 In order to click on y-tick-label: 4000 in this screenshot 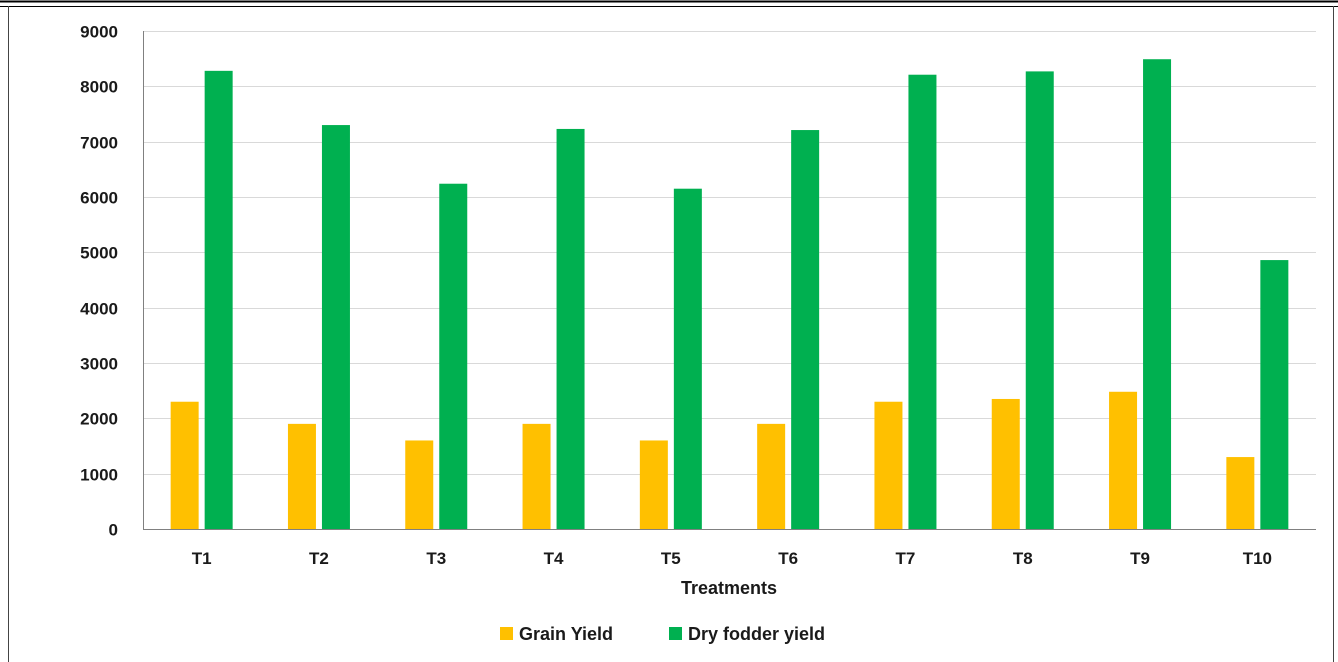, I will do `click(99, 309)`.